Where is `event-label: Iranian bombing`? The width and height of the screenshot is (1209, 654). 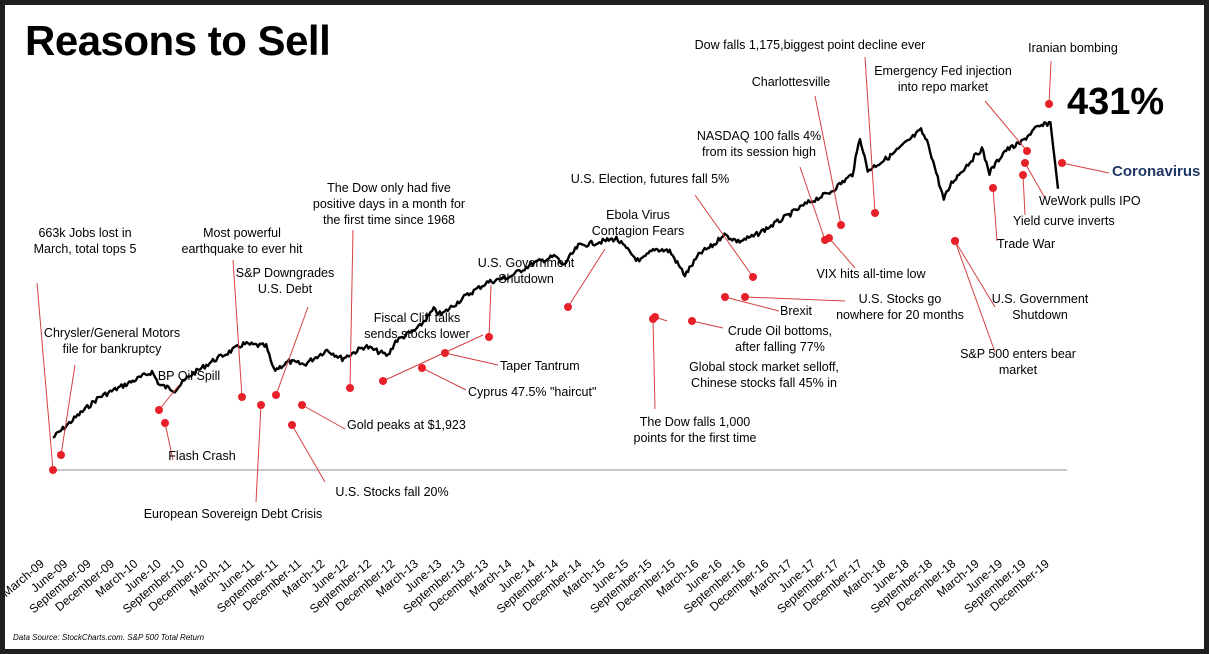 event-label: Iranian bombing is located at coordinates (1073, 48).